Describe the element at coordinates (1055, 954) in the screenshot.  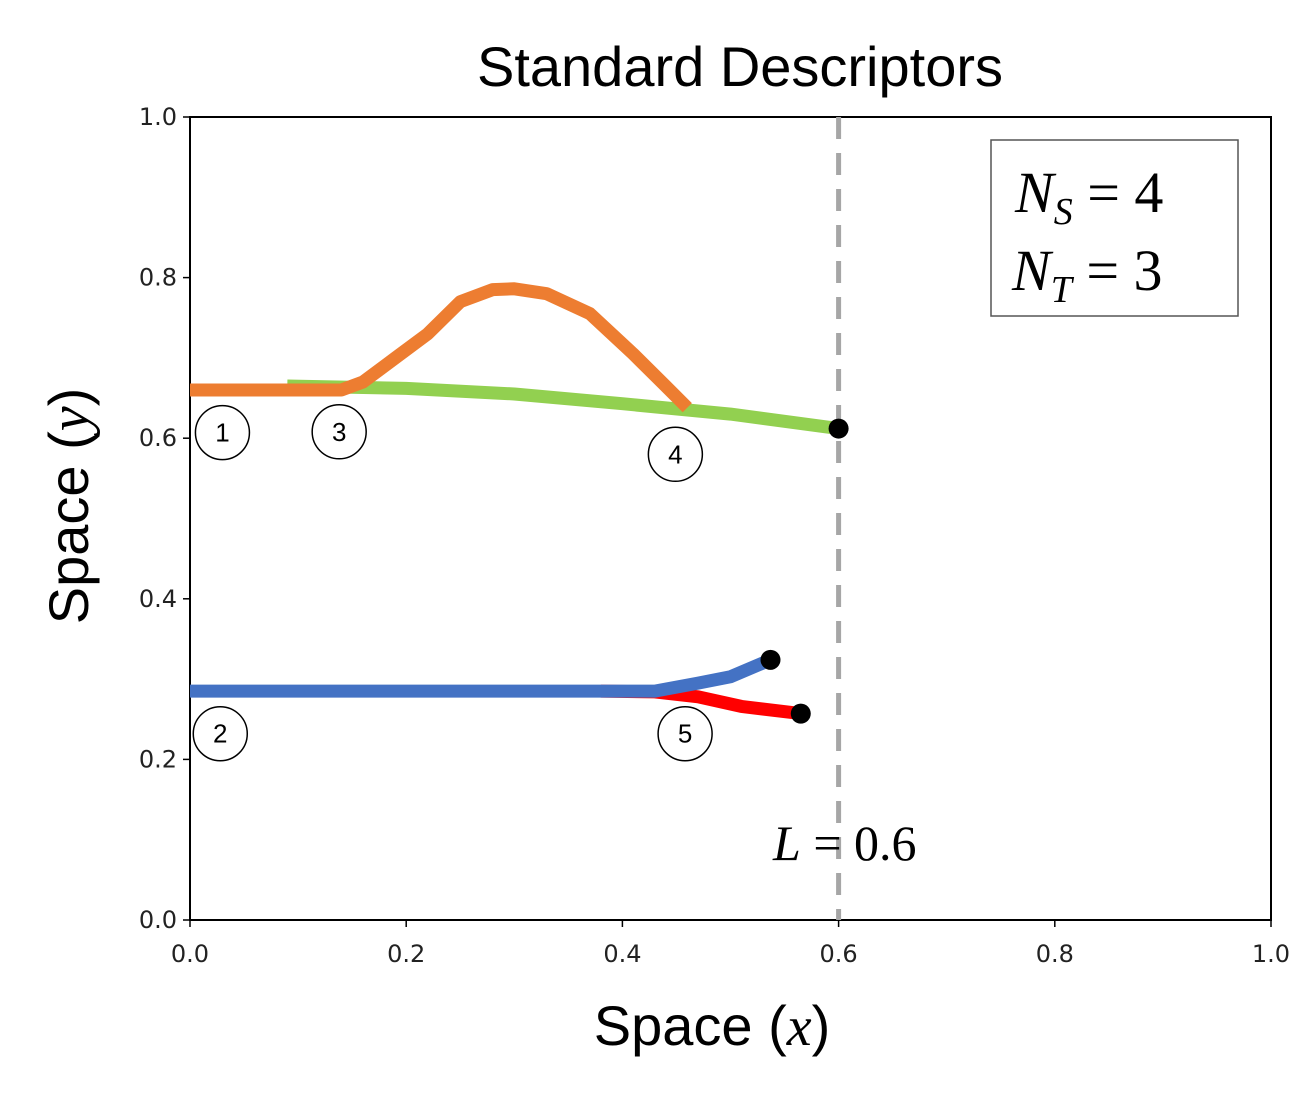
I see `x-tick-label: 0.8` at that location.